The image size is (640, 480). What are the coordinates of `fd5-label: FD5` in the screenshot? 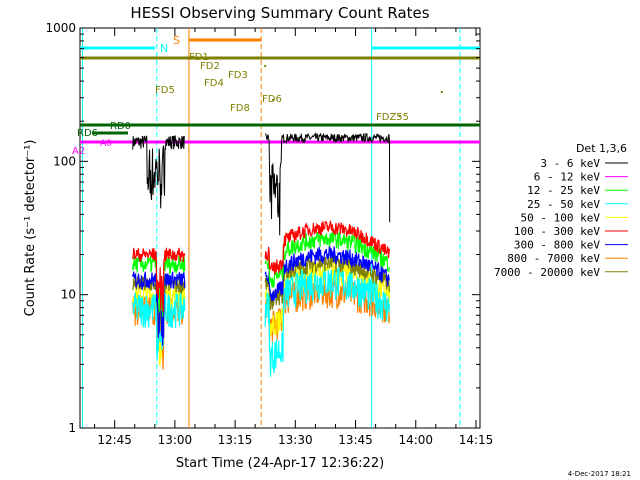 It's located at (165, 90).